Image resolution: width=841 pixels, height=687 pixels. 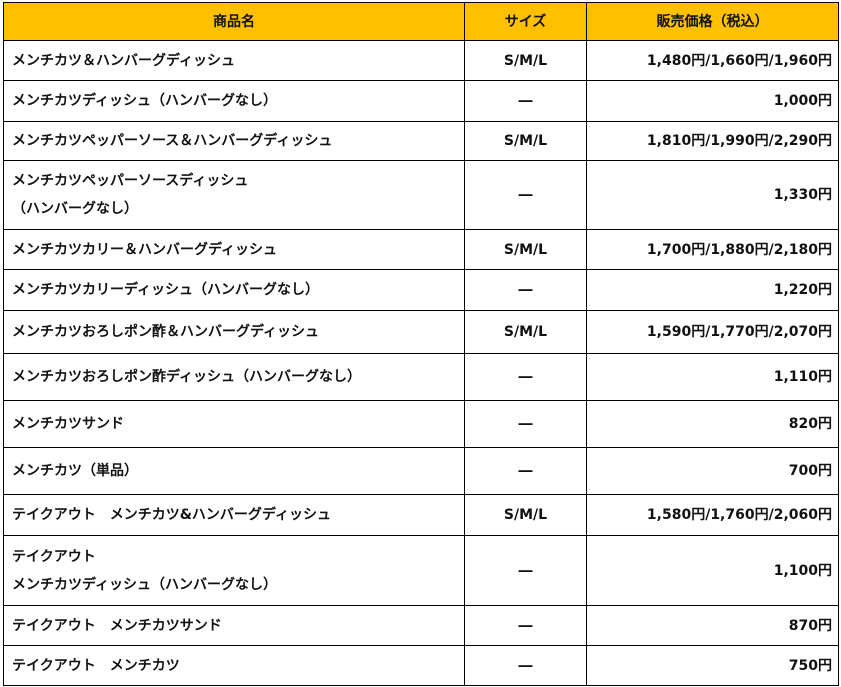 I want to click on product-name: テイクアウト メンチカツ&ハンバーグディッシュ, so click(x=234, y=515).